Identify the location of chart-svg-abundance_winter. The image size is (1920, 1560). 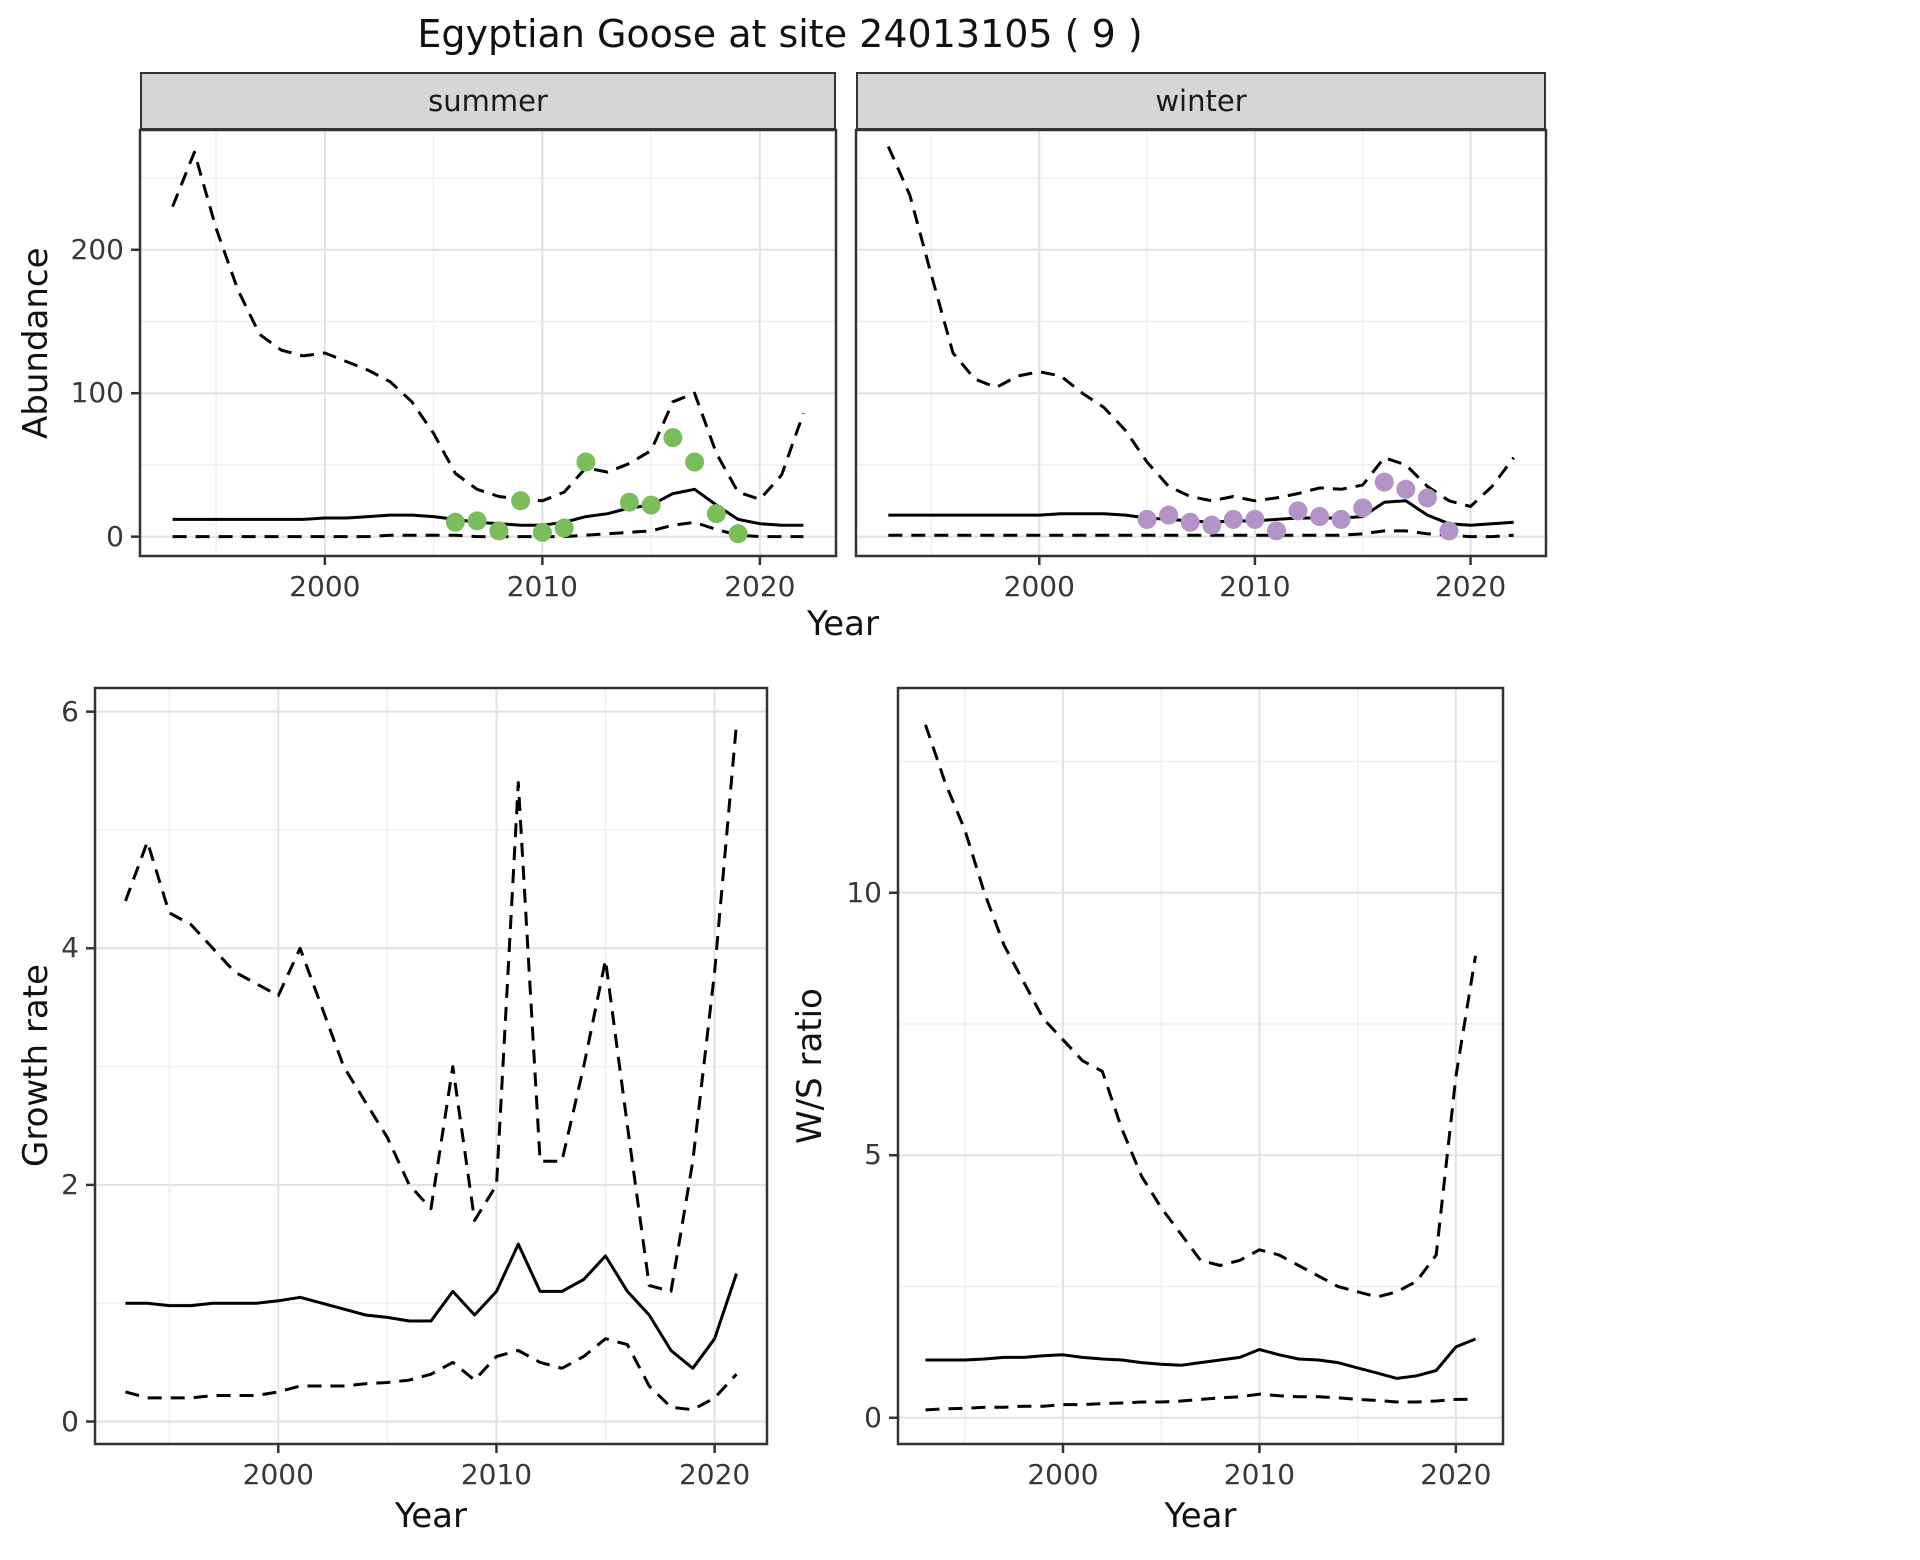
(1201, 346).